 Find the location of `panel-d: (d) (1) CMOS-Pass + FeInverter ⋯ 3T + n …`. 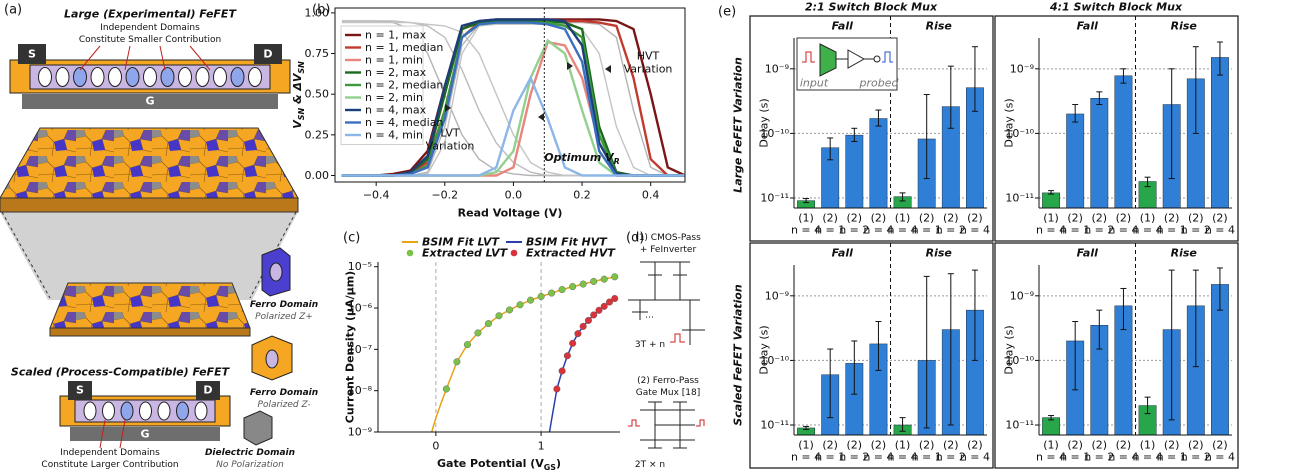

panel-d: (d) (1) CMOS-Pass + FeInverter ⋯ 3T + n … is located at coordinates (665, 350).